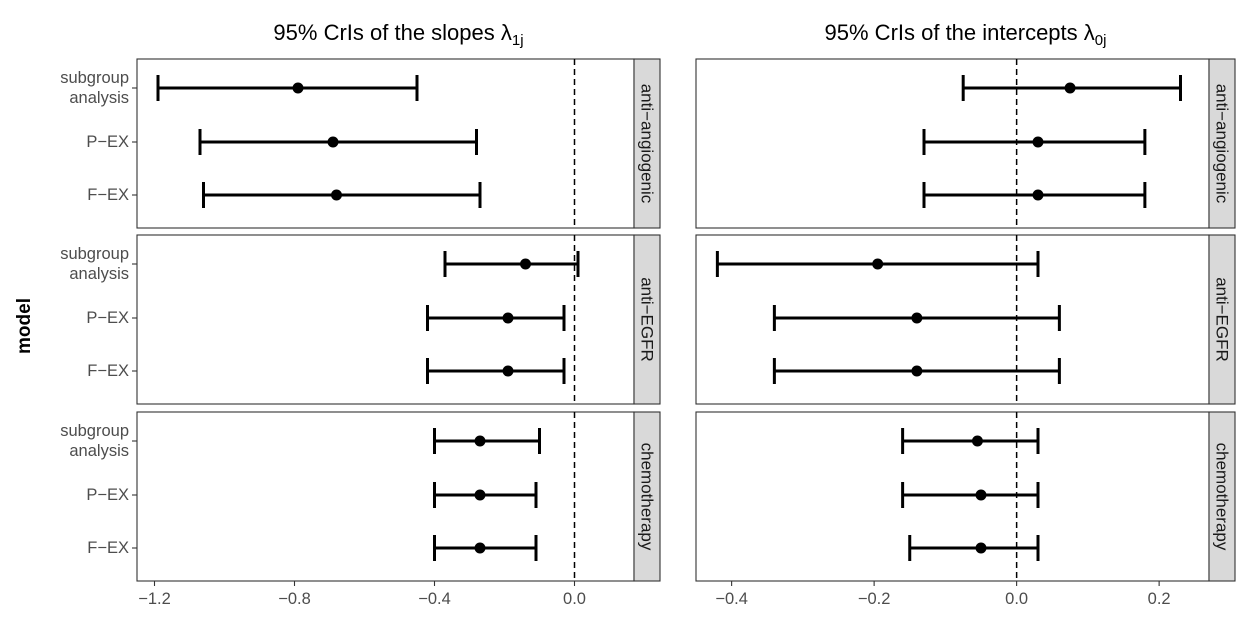  What do you see at coordinates (392, 32) in the screenshot?
I see `column-title-text: 95% CrIs of the slopes λ` at bounding box center [392, 32].